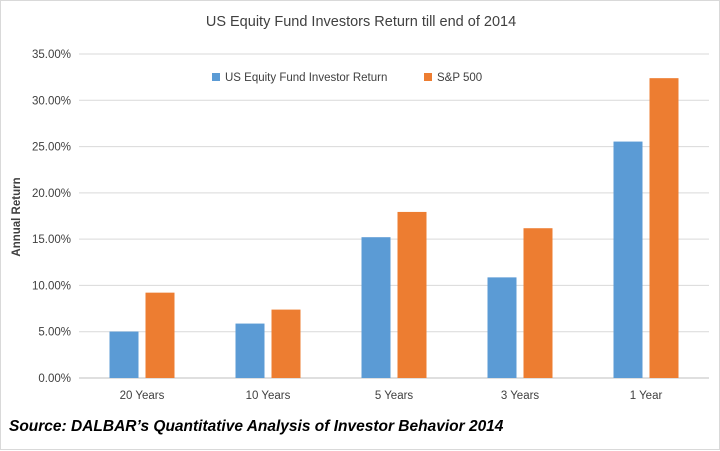  I want to click on x-tick-labels: 20 Years 10 Years 5 Years 3 Years 1 Year, so click(391, 396).